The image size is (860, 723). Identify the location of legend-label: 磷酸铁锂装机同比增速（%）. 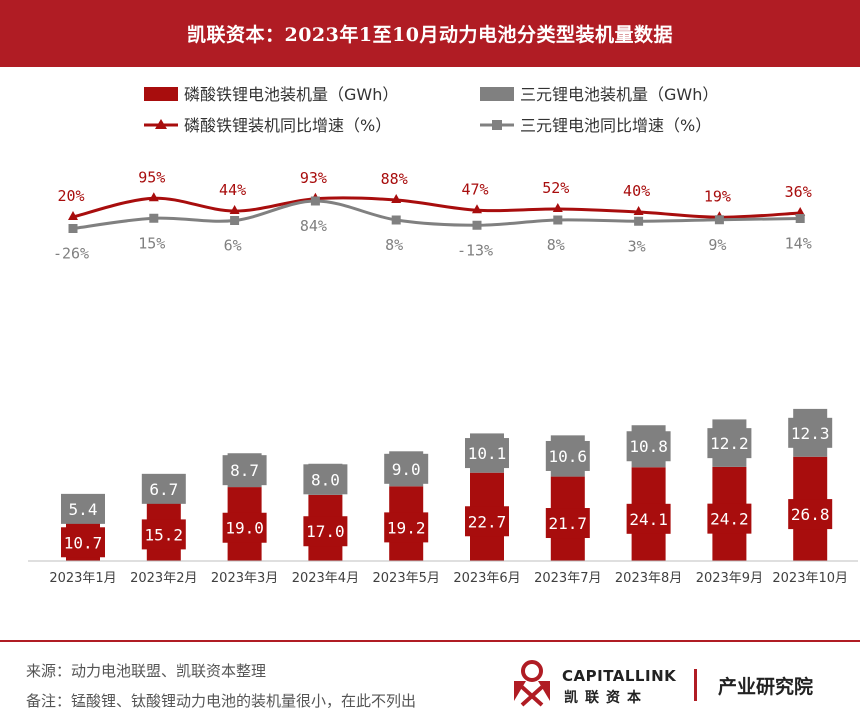
(287, 125).